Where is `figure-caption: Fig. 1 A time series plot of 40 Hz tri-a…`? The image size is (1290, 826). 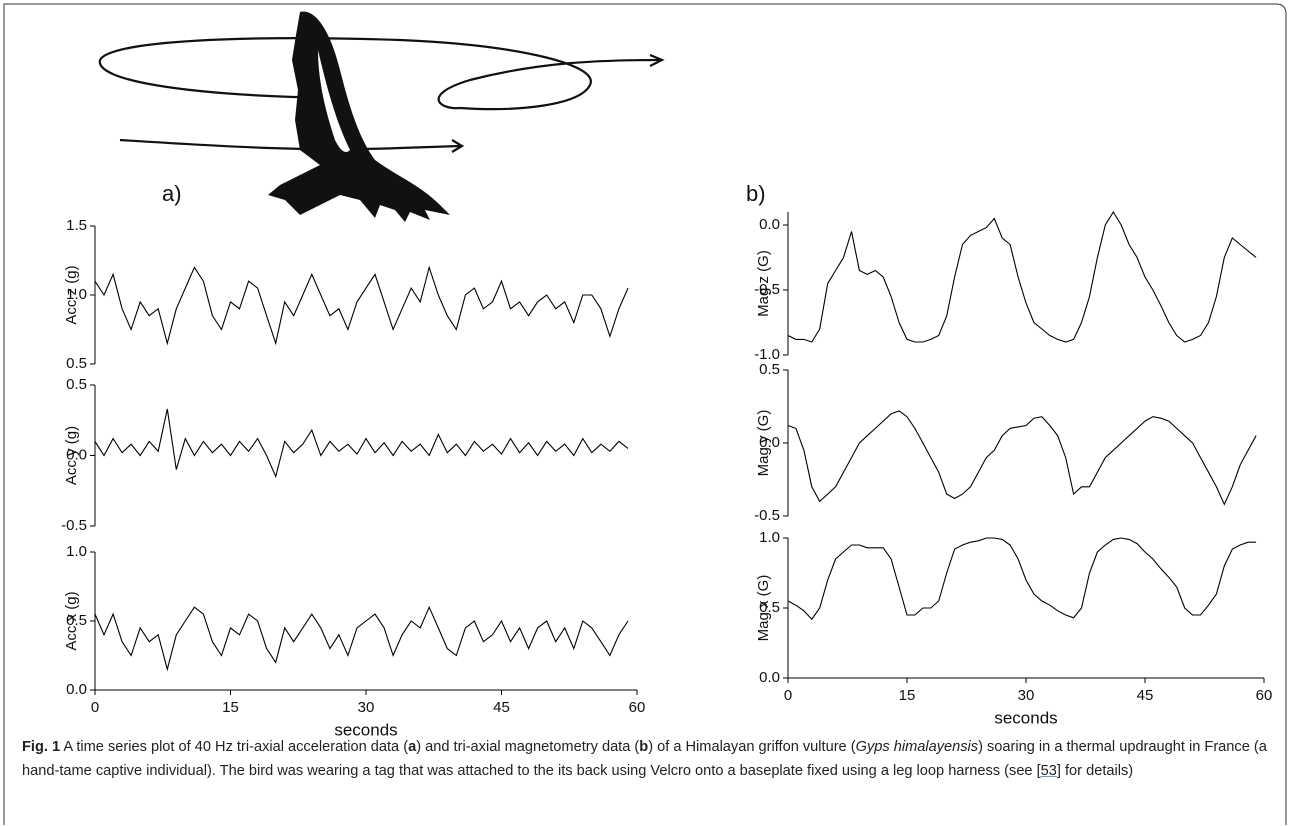
figure-caption: Fig. 1 A time series plot of 40 Hz tri-a… is located at coordinates (647, 759).